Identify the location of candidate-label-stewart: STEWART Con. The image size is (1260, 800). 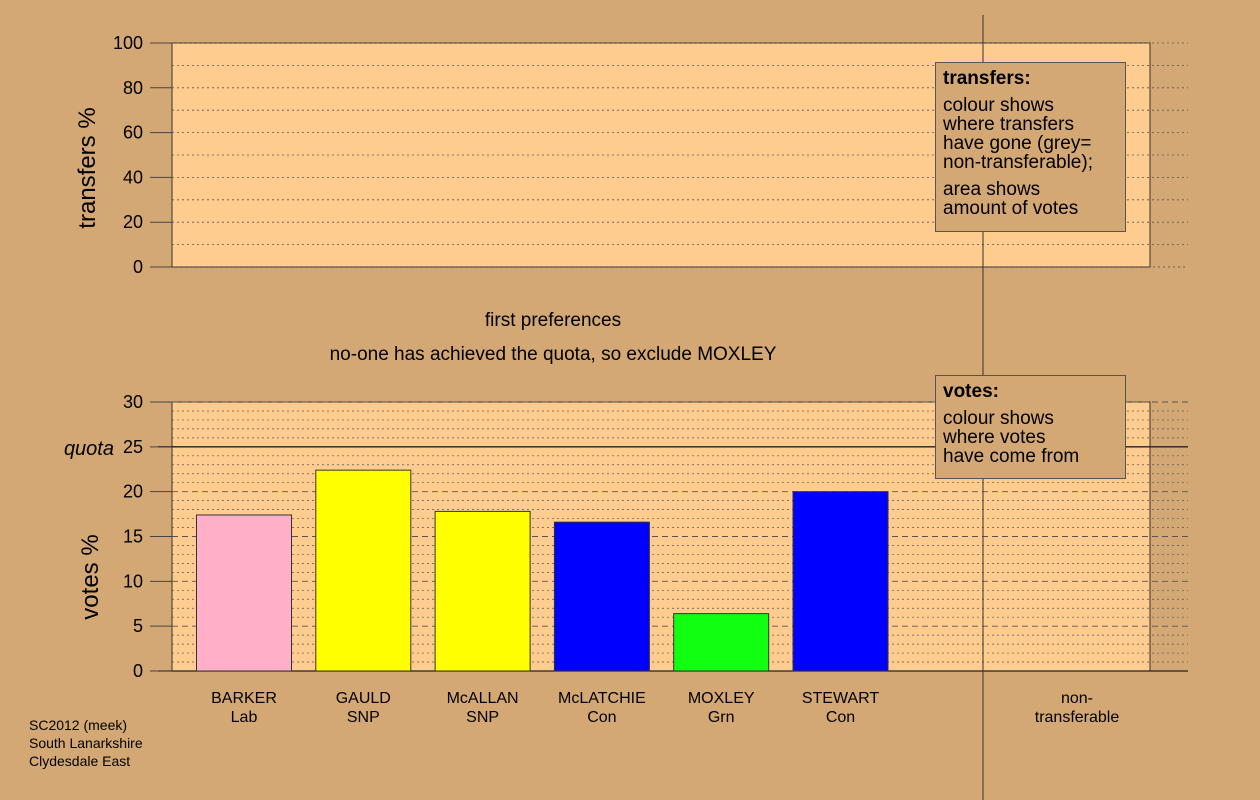
(841, 708).